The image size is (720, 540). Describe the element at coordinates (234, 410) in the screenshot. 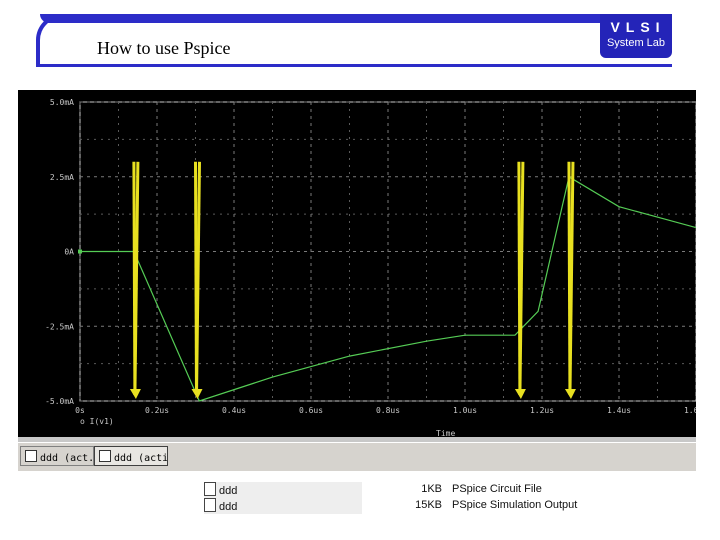

I see `x-tick-label: 0.4us` at that location.